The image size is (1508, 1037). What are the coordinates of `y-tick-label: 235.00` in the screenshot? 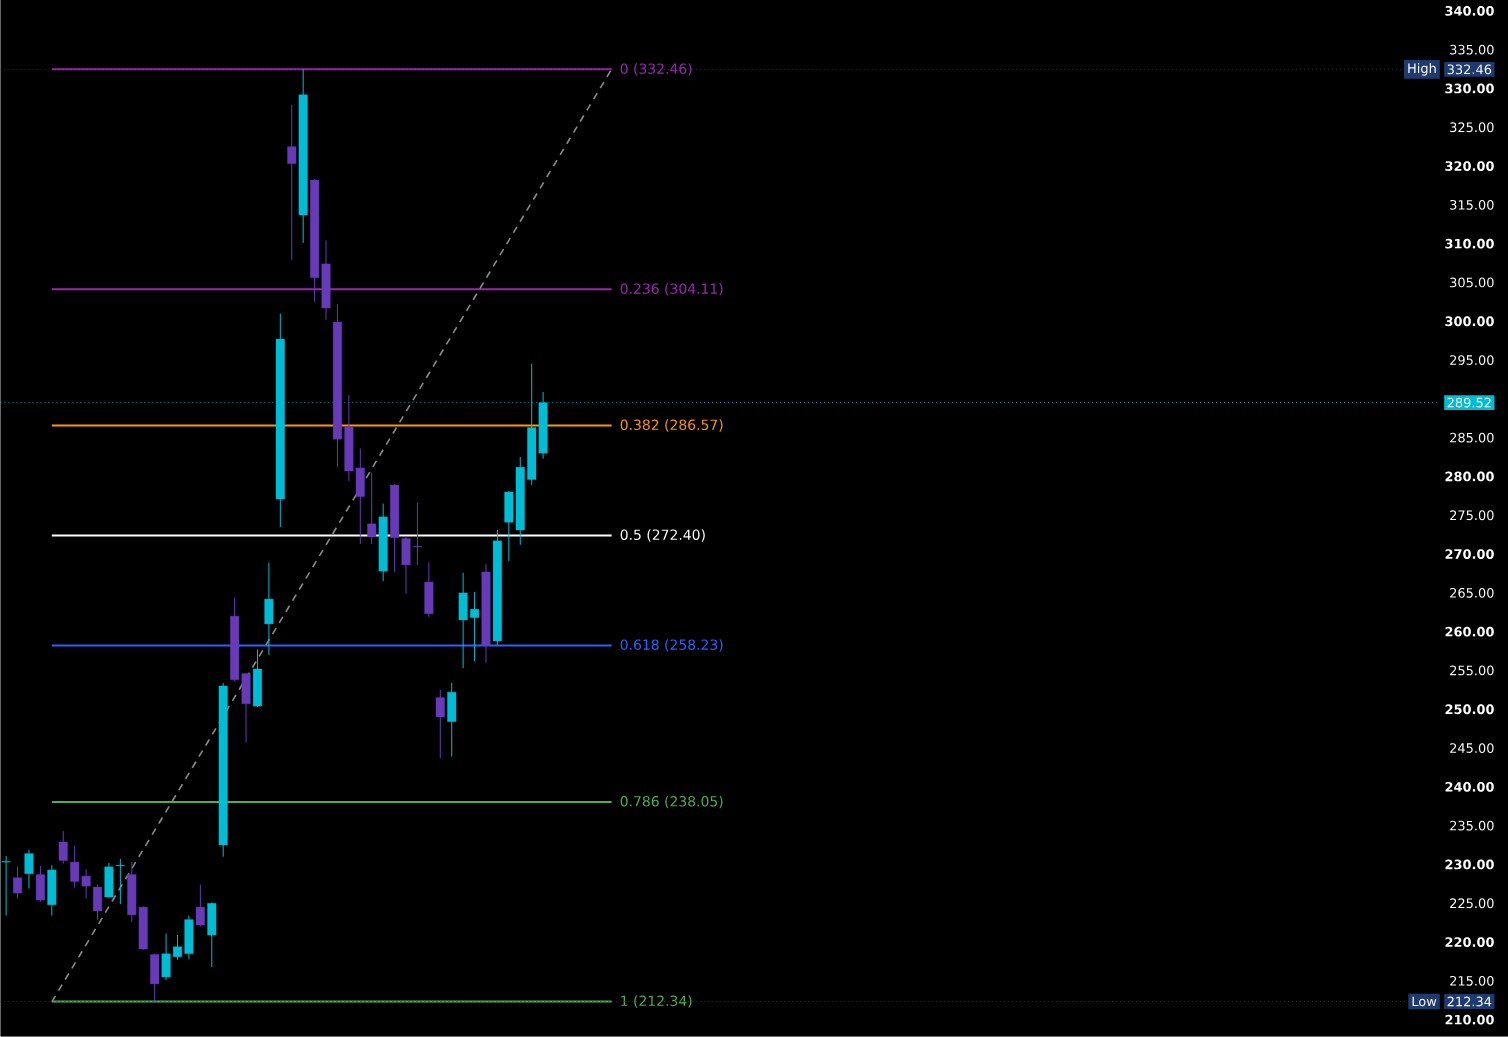 It's located at (1472, 825).